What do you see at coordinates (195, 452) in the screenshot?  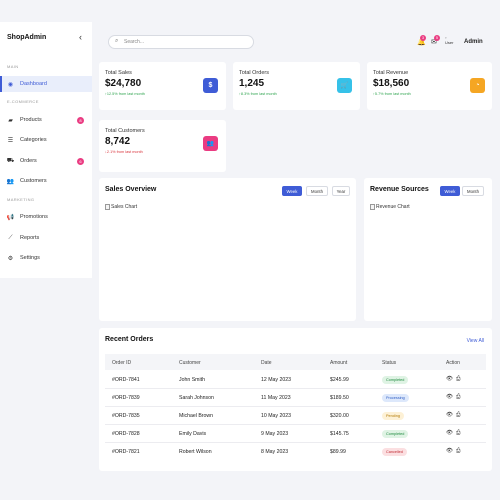 I see `customer-name: Robert Wilson` at bounding box center [195, 452].